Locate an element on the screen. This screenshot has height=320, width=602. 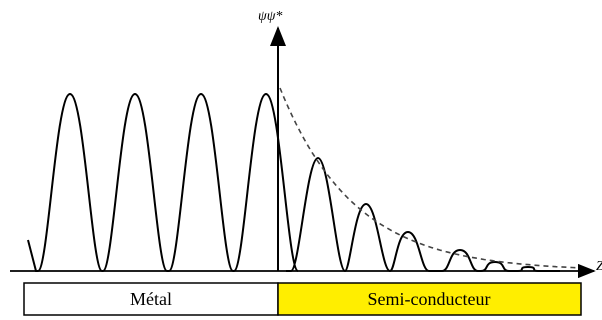
metal-region-label: Métal is located at coordinates (151, 299).